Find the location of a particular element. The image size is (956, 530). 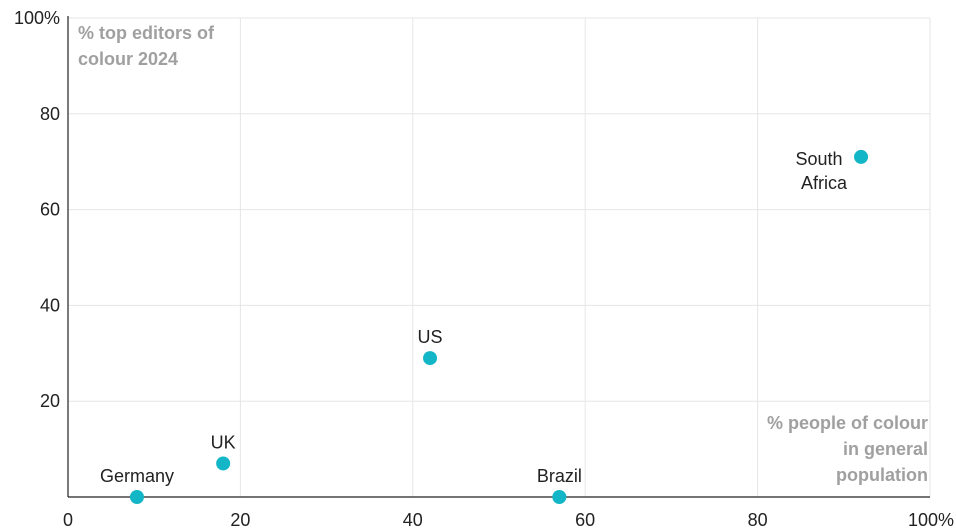

point-label: Brazil is located at coordinates (559, 476).